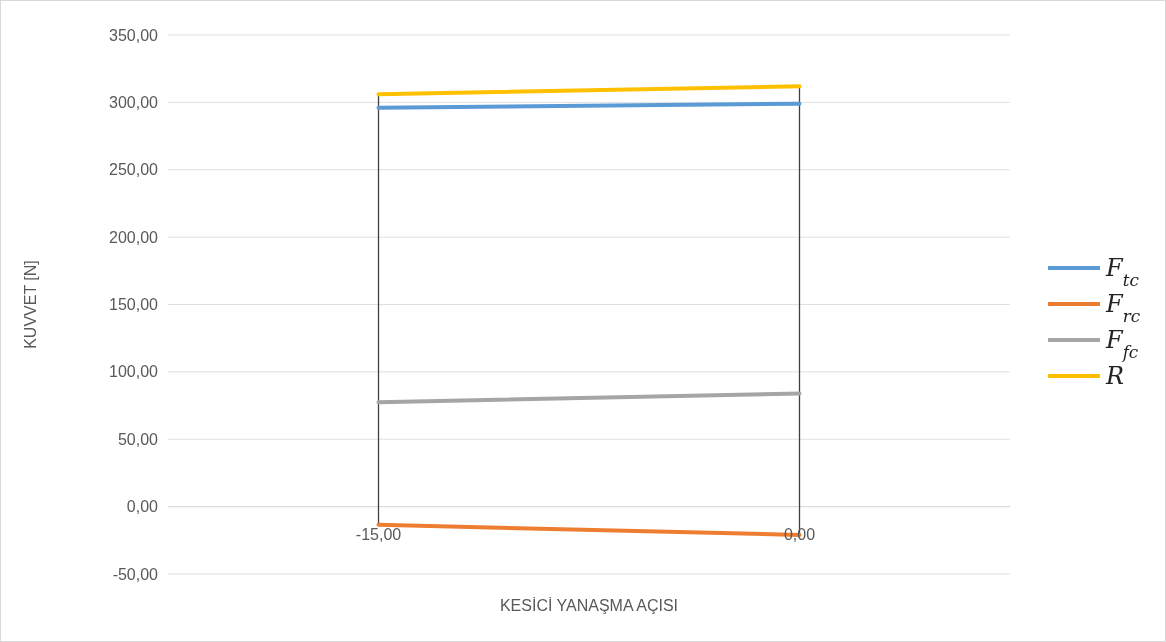 This screenshot has height=642, width=1166. What do you see at coordinates (135, 574) in the screenshot?
I see `y-tick-label: -50,00` at bounding box center [135, 574].